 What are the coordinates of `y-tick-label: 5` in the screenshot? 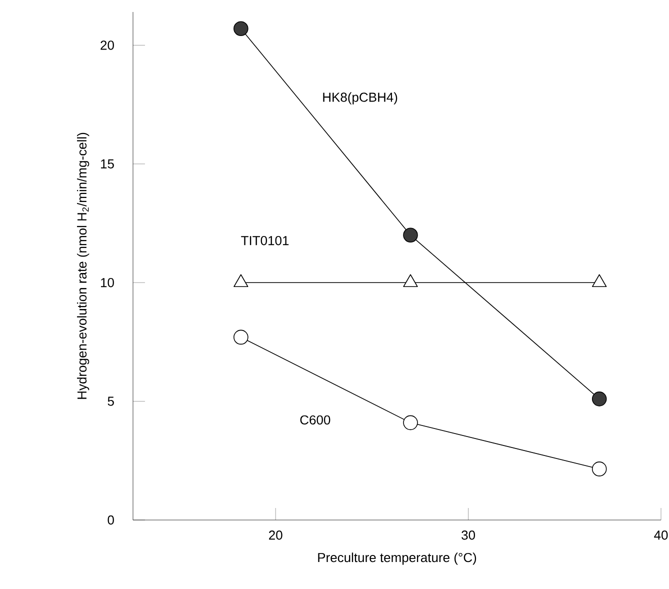 It's located at (111, 401).